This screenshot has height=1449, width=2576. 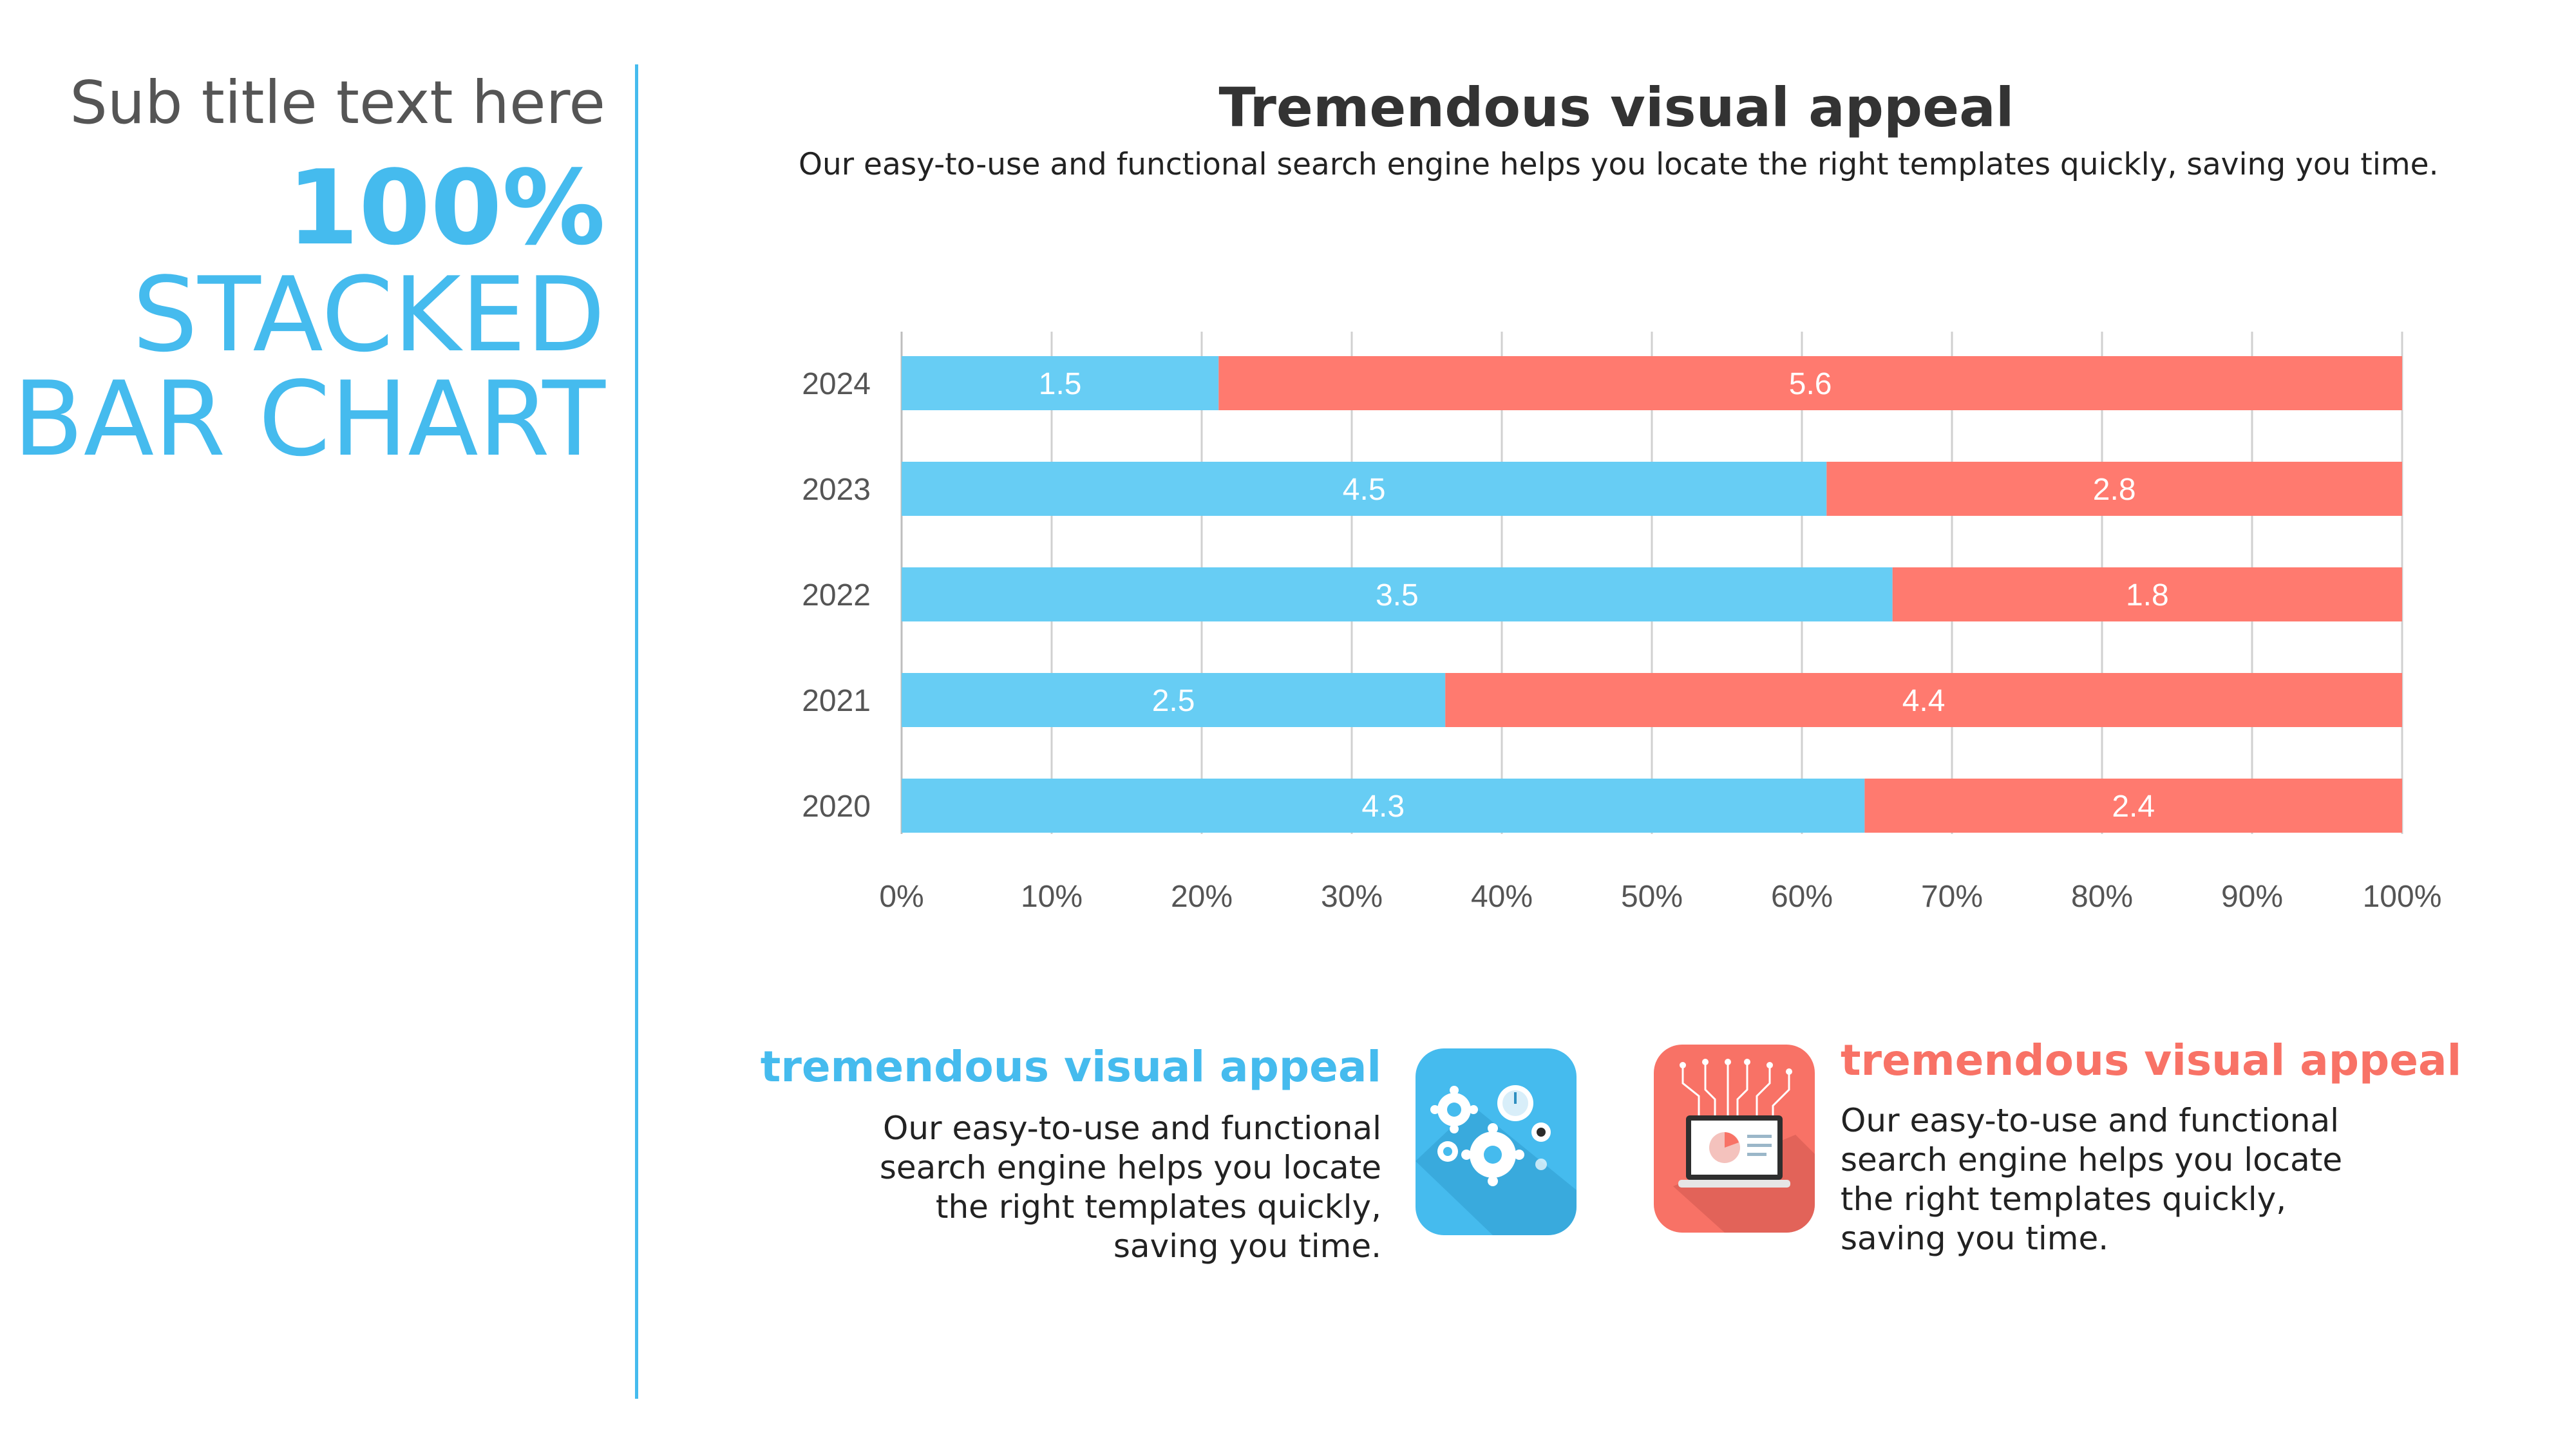 What do you see at coordinates (1652, 897) in the screenshot?
I see `x-tick-label: 50%` at bounding box center [1652, 897].